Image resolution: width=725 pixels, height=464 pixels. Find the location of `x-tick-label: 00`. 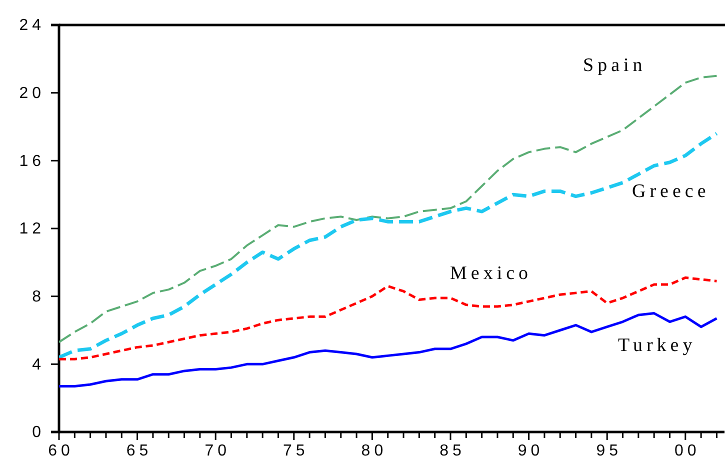

x-tick-label: 00 is located at coordinates (687, 451).